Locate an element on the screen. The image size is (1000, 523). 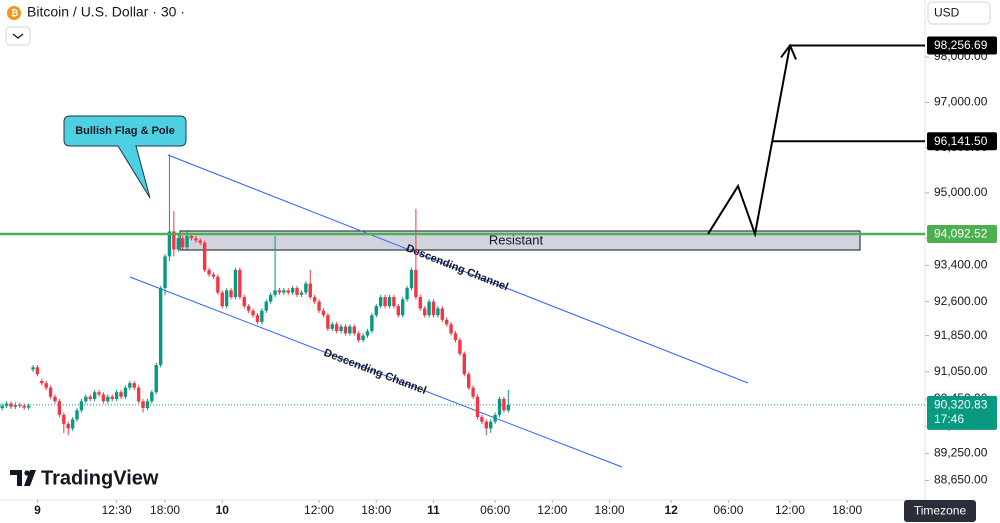
timezone-button is located at coordinates (940, 511).